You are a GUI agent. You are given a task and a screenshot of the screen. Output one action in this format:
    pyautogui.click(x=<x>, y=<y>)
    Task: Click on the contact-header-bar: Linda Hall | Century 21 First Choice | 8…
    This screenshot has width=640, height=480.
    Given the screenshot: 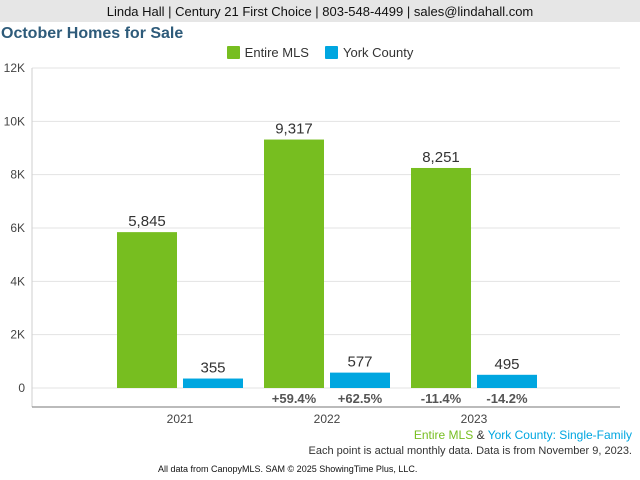 What is the action you would take?
    pyautogui.click(x=320, y=11)
    